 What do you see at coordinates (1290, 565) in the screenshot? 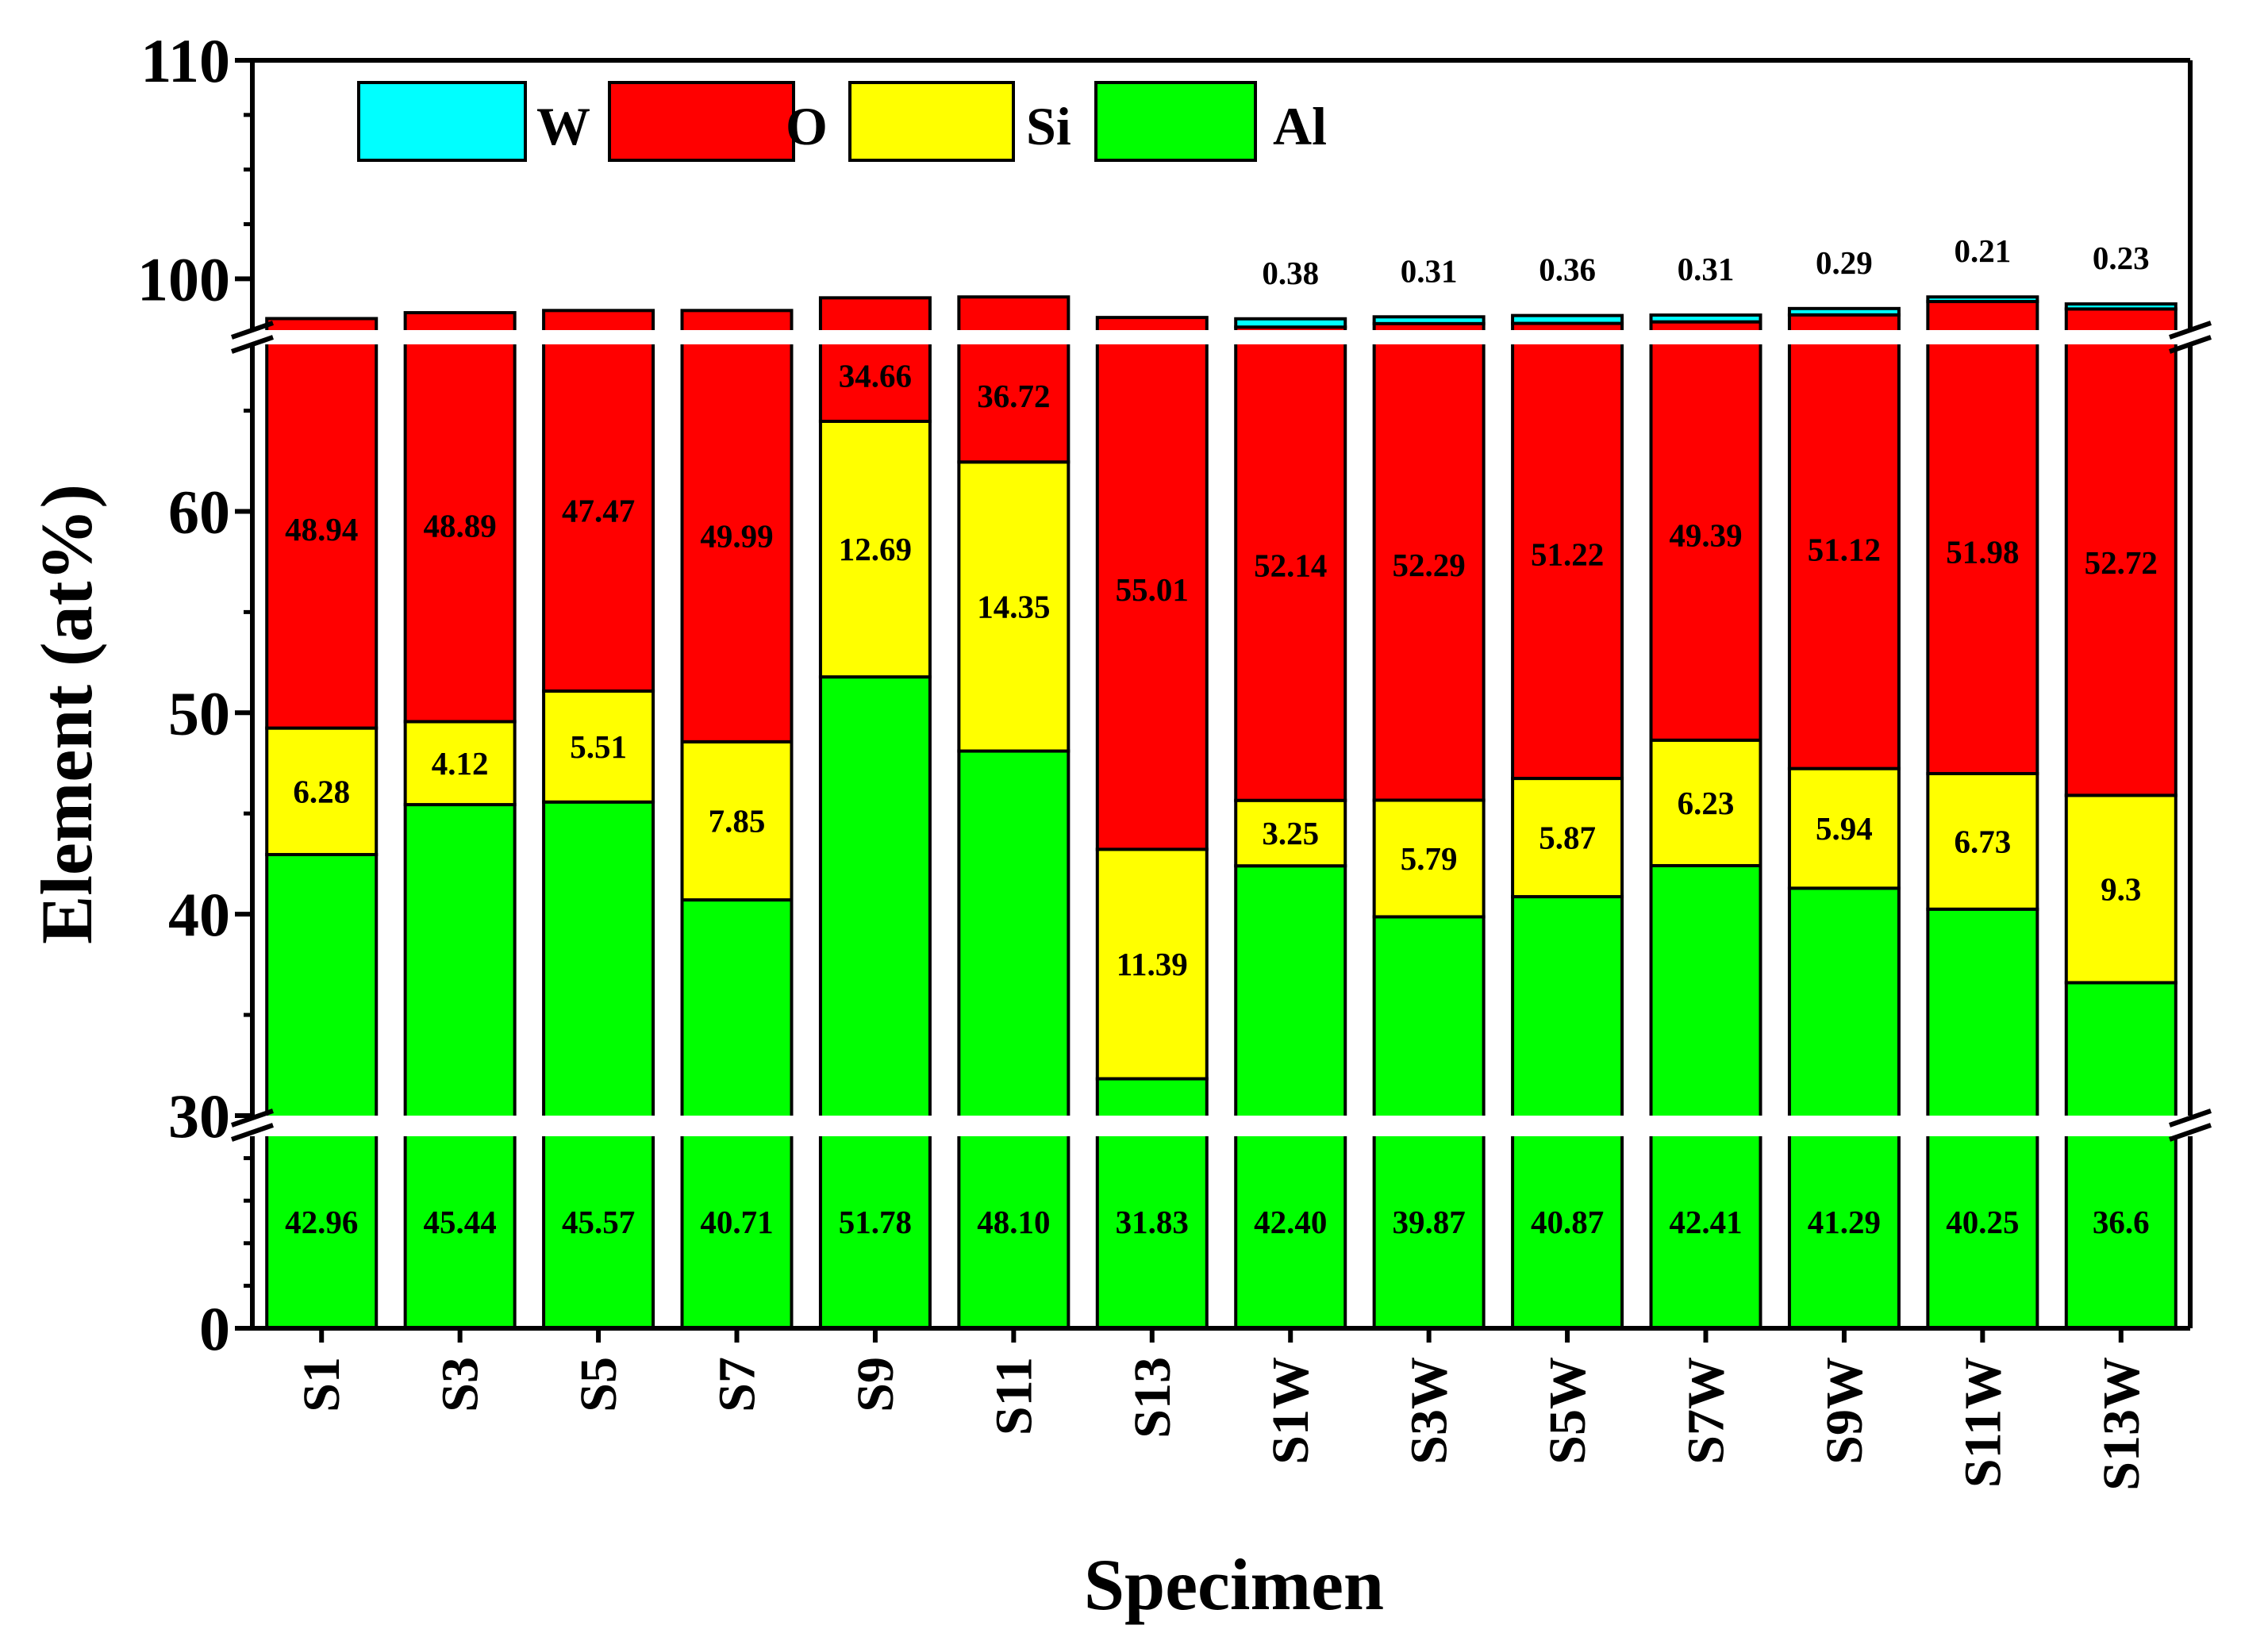
I see `label-o-s1w: 52.14` at bounding box center [1290, 565].